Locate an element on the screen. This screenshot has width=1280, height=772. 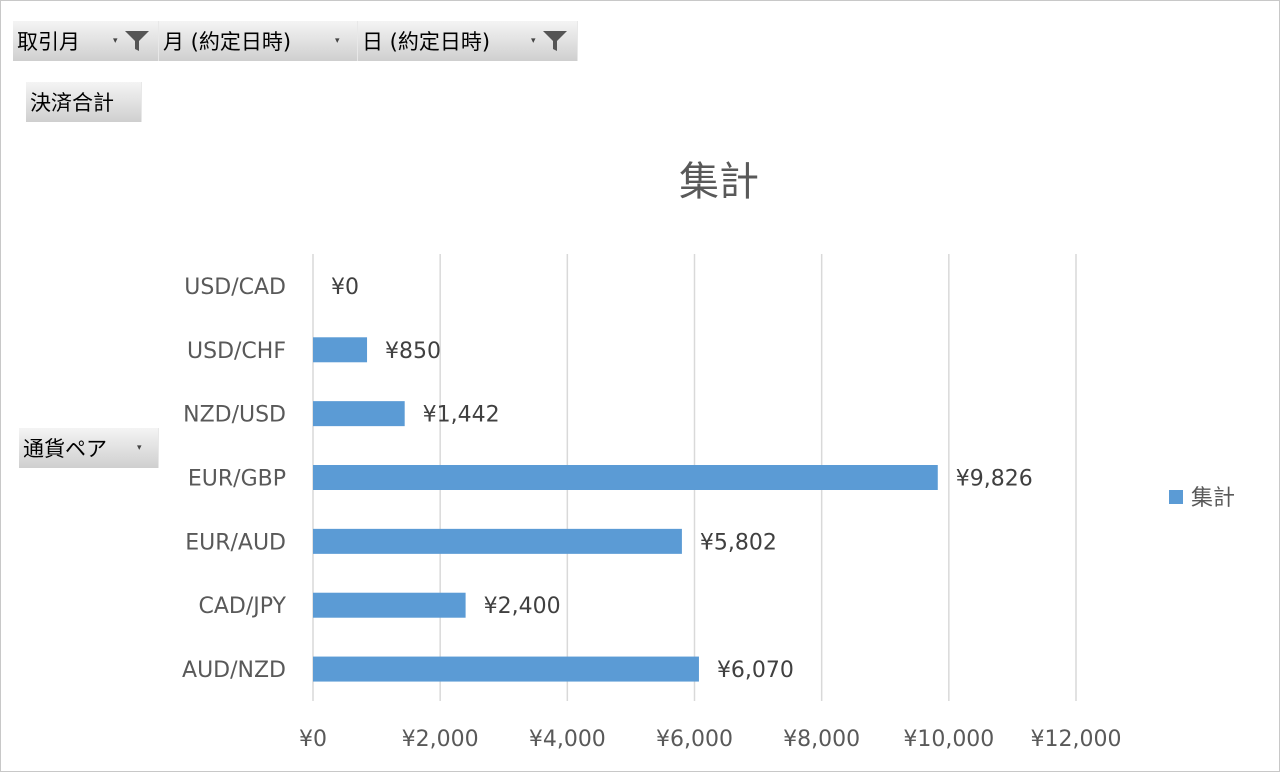
bar-aud-nzd is located at coordinates (506, 669).